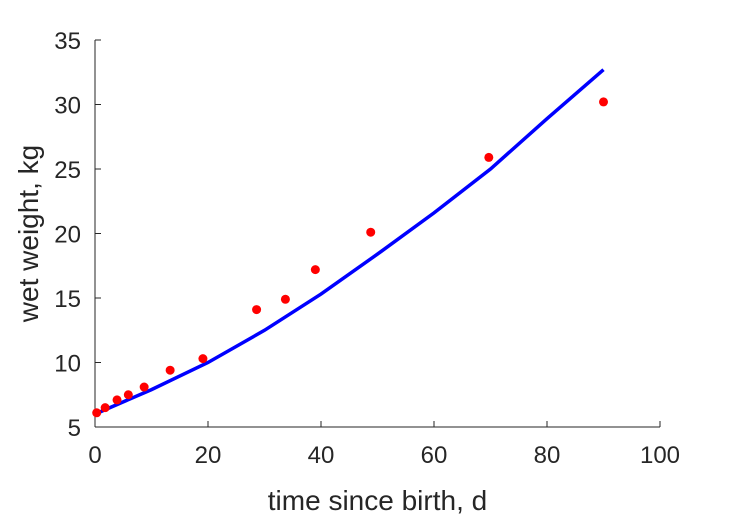 The width and height of the screenshot is (729, 521). I want to click on y-tick-label: 10, so click(67, 364).